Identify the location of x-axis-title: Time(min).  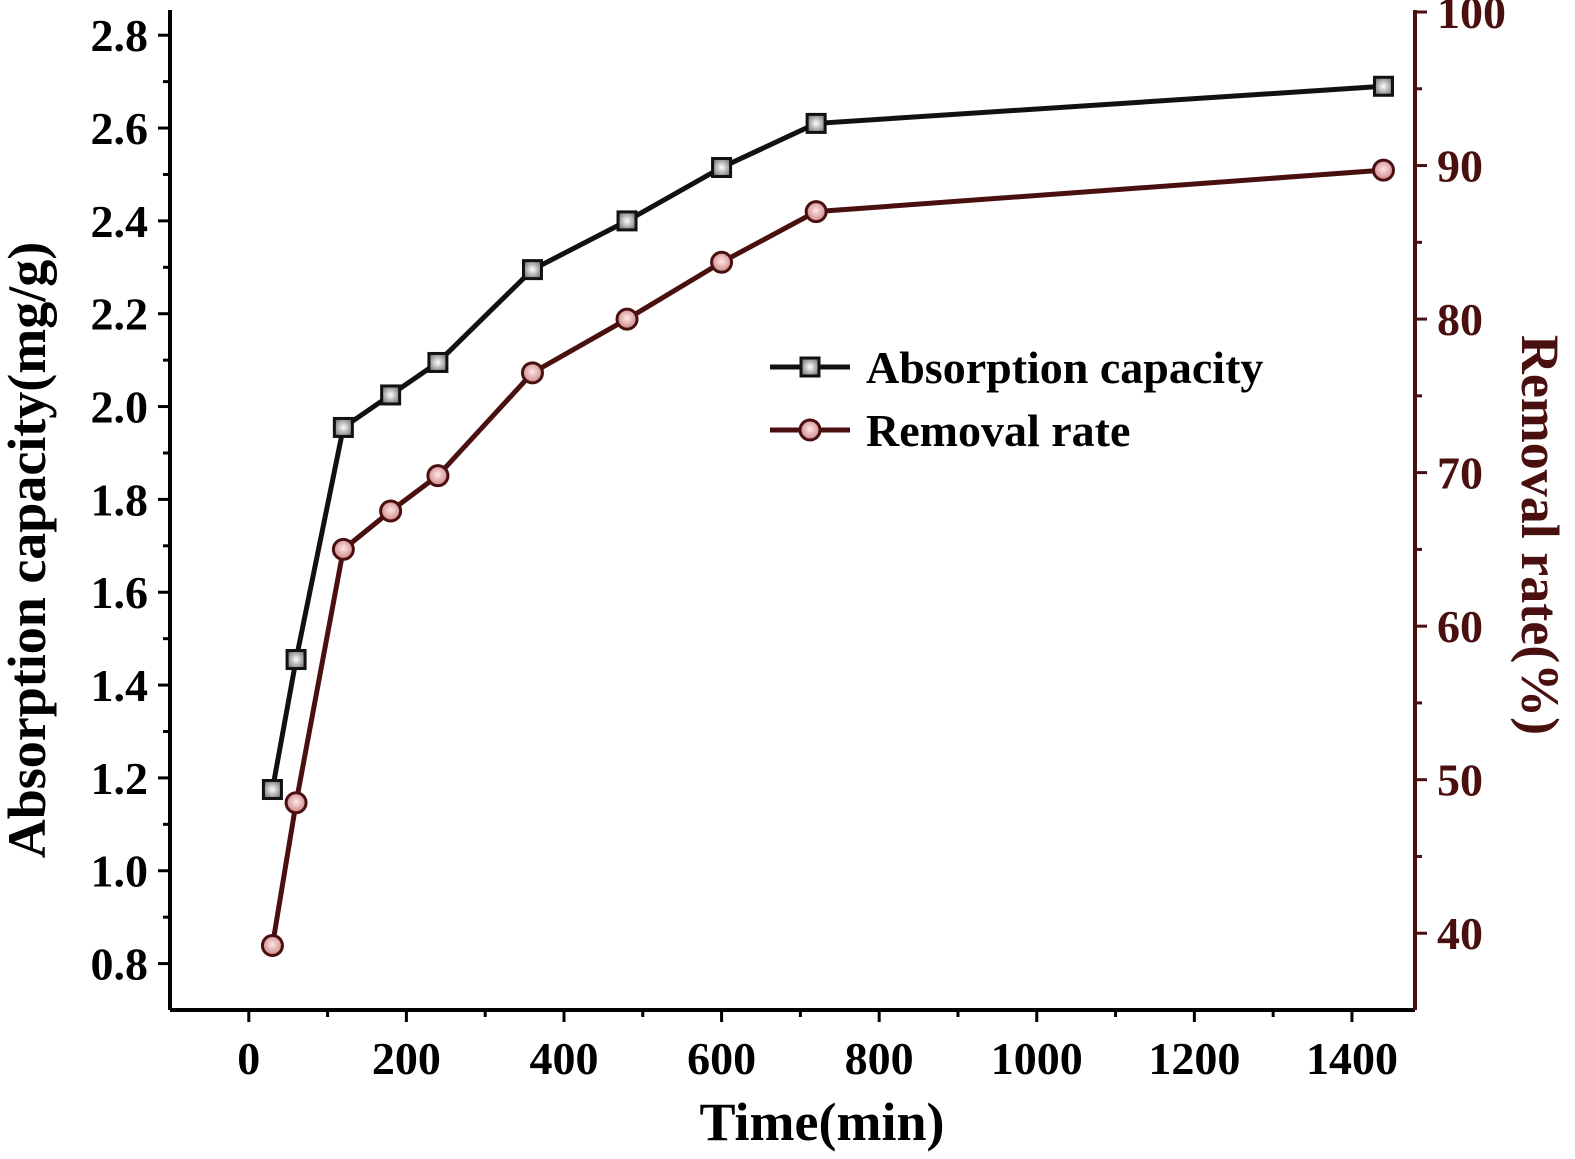
(822, 1122).